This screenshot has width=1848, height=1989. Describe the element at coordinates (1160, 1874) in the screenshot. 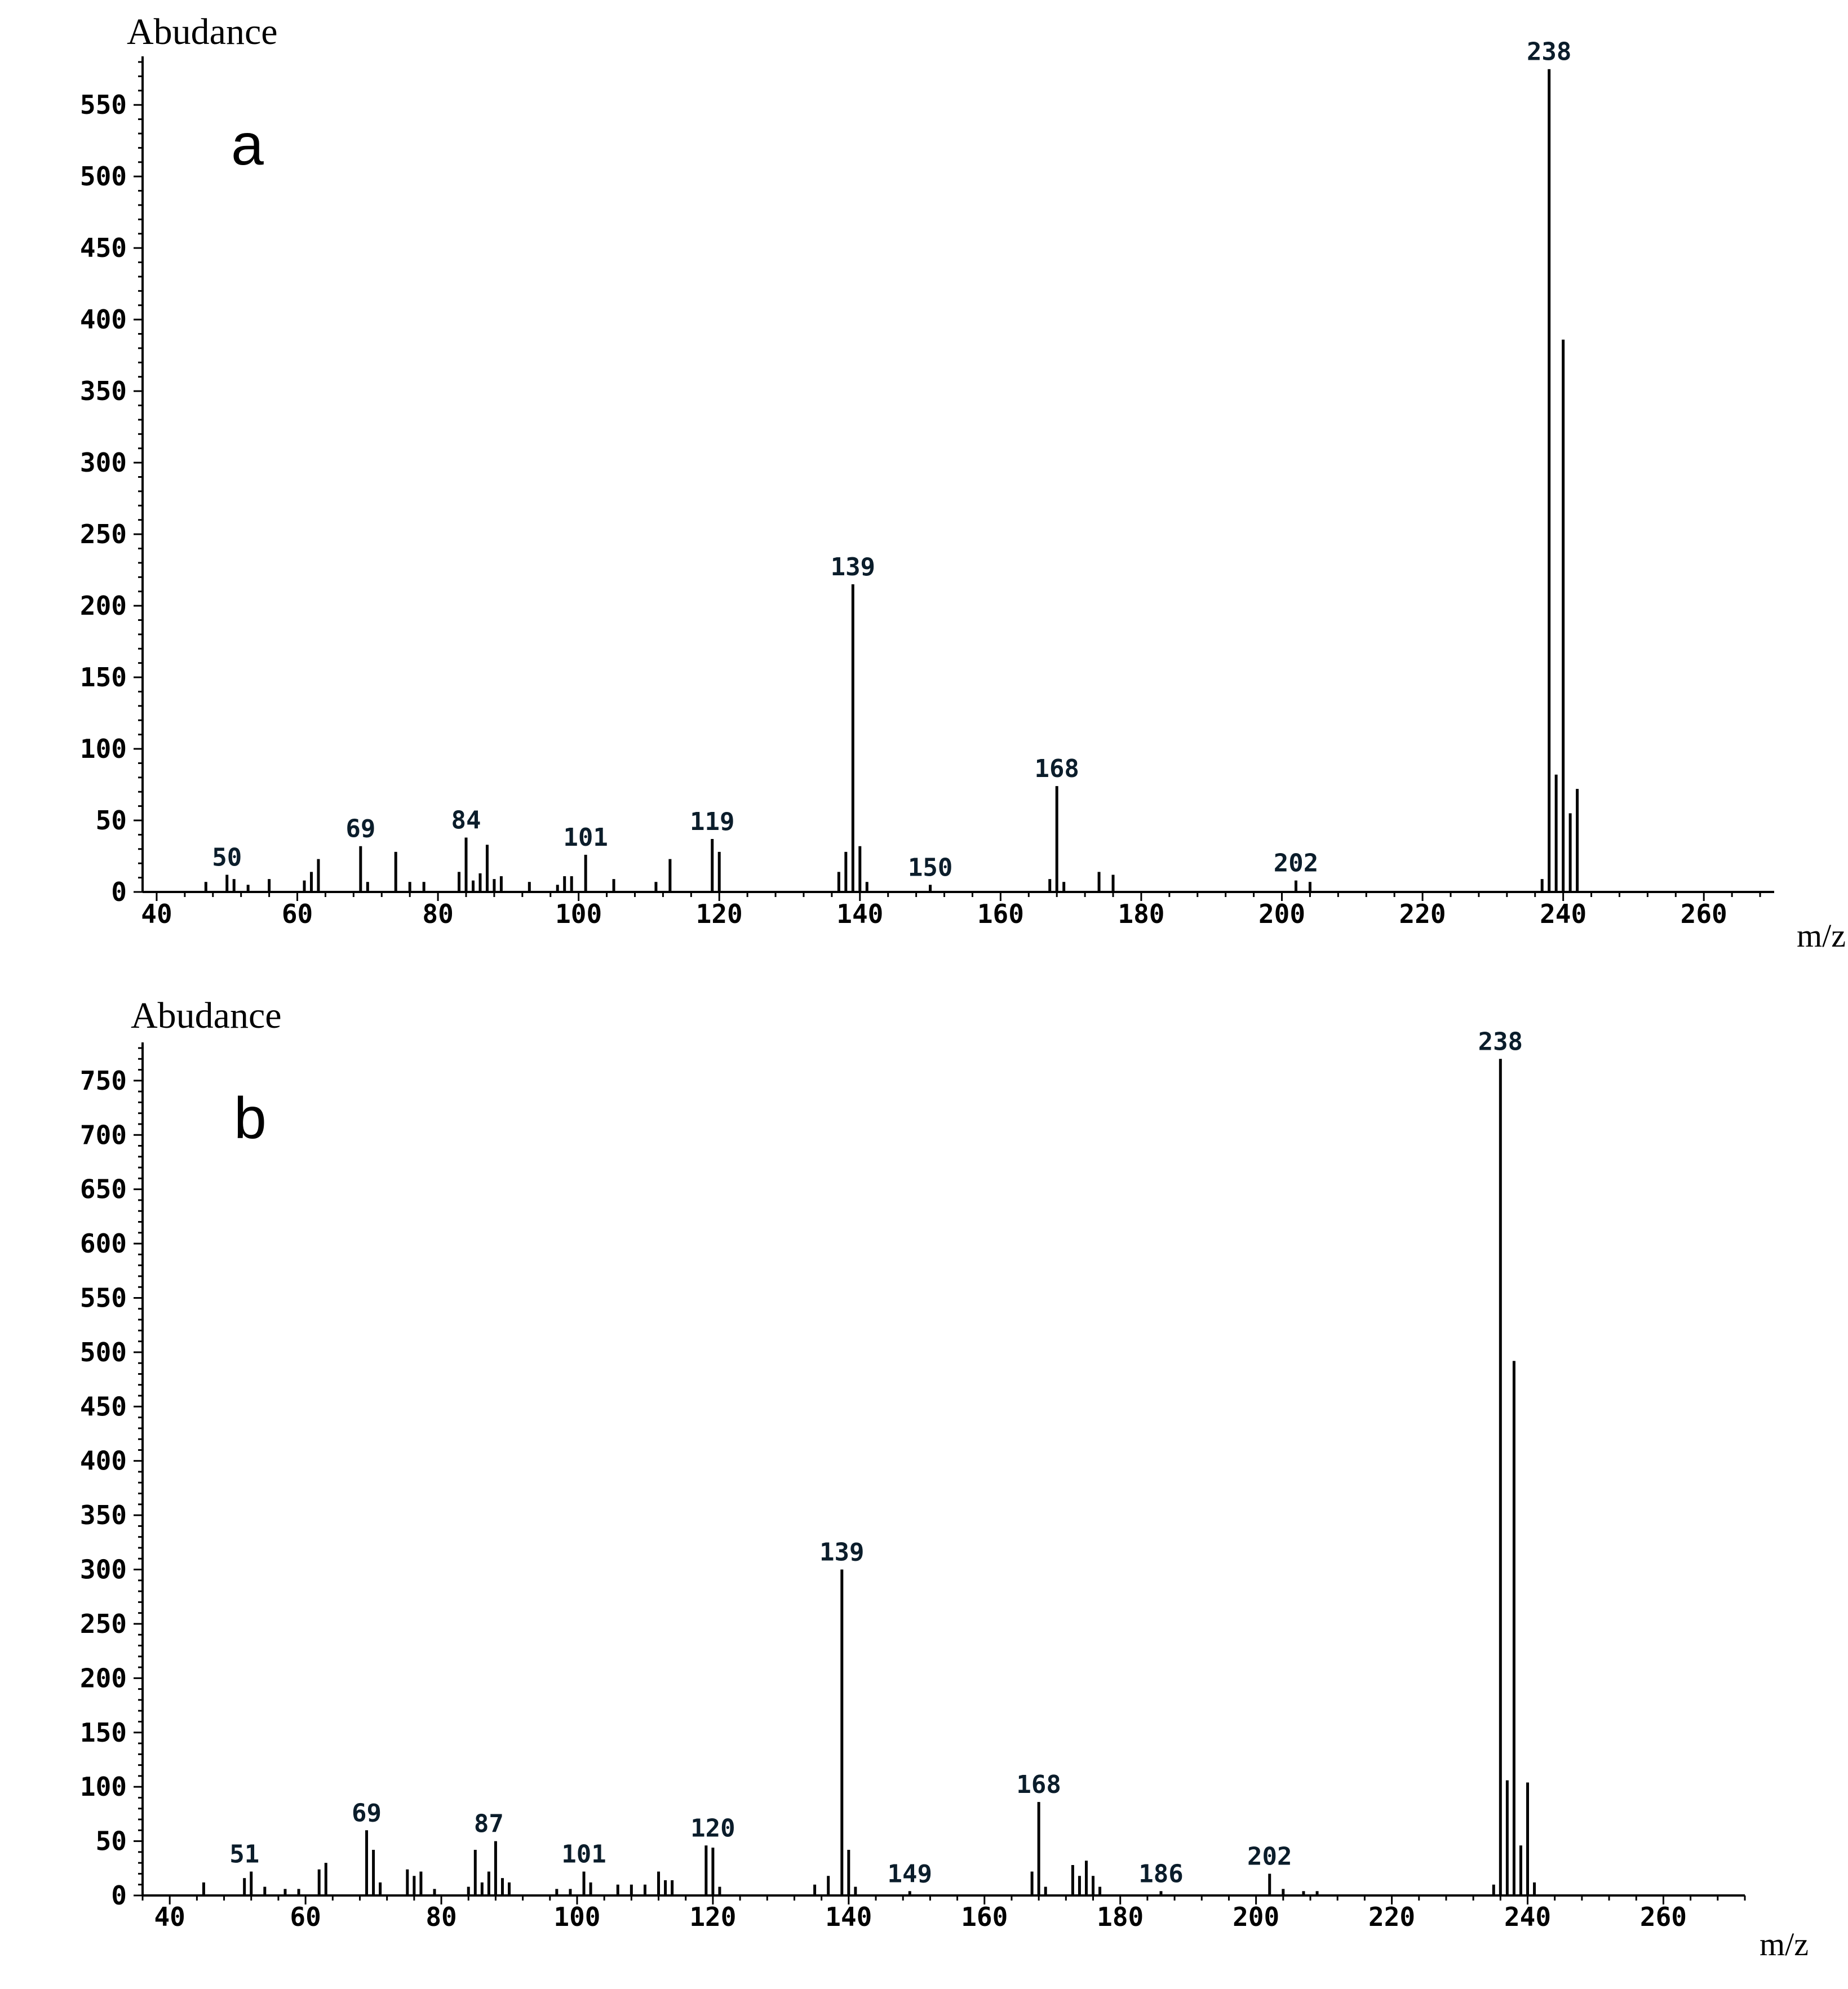

I see `peak-label: 186` at that location.